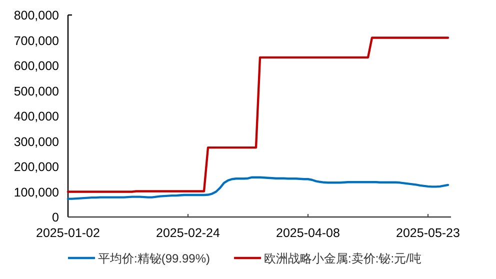  I want to click on legend-label: 欧洲战略小金属:卖价:铋:元/吨, so click(343, 259).